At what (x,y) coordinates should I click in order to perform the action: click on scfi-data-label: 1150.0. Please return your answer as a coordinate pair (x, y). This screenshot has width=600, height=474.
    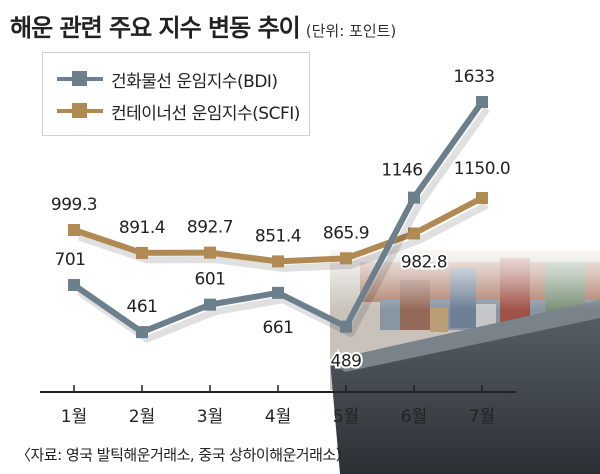
    Looking at the image, I should click on (482, 169).